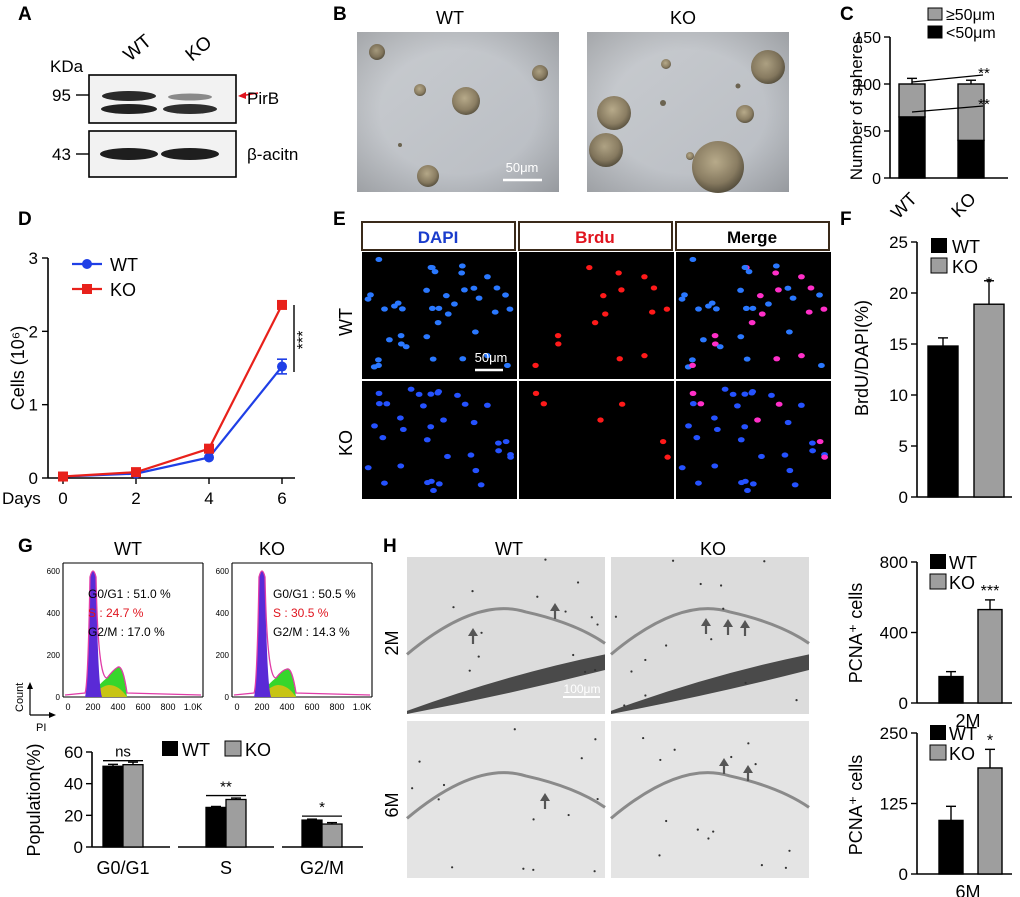  What do you see at coordinates (856, 108) in the screenshot?
I see `y-axis-title: Number of spheres` at bounding box center [856, 108].